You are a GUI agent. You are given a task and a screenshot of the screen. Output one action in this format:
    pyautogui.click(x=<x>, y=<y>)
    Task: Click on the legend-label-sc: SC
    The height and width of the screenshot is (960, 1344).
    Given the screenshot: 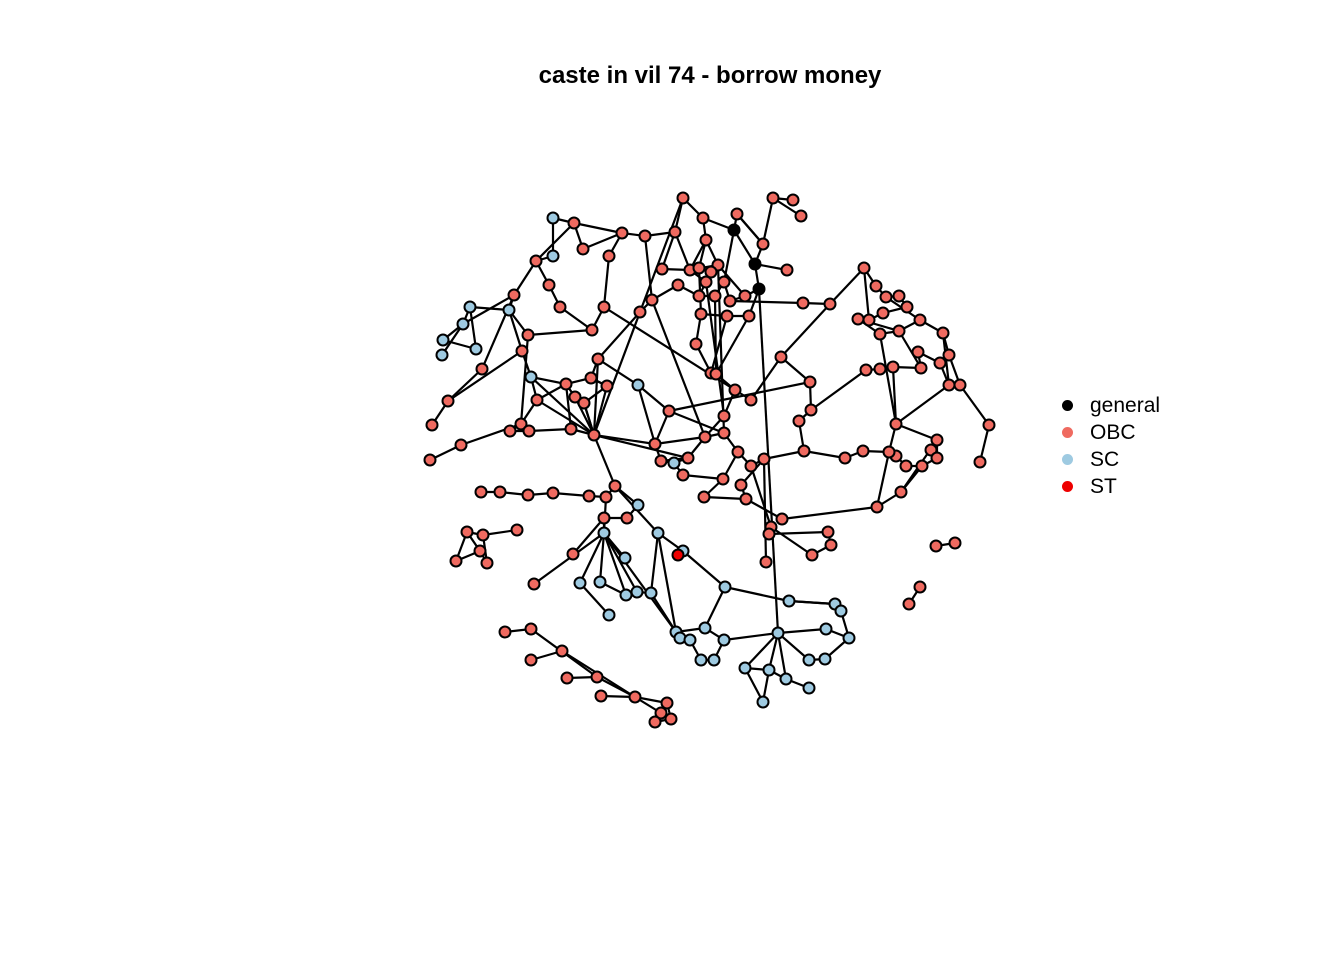 What is the action you would take?
    pyautogui.click(x=1105, y=459)
    